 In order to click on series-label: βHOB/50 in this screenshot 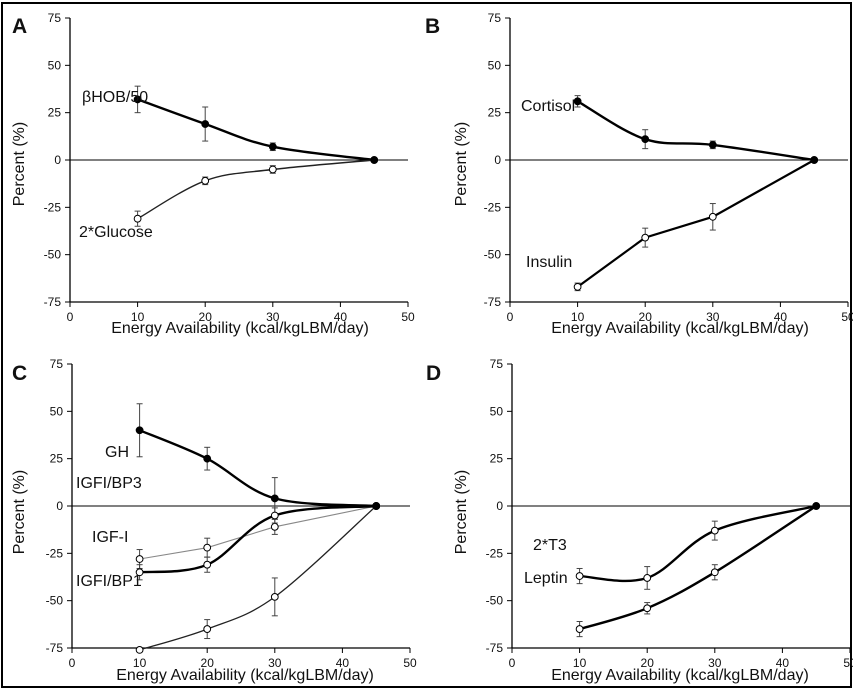, I will do `click(115, 97)`.